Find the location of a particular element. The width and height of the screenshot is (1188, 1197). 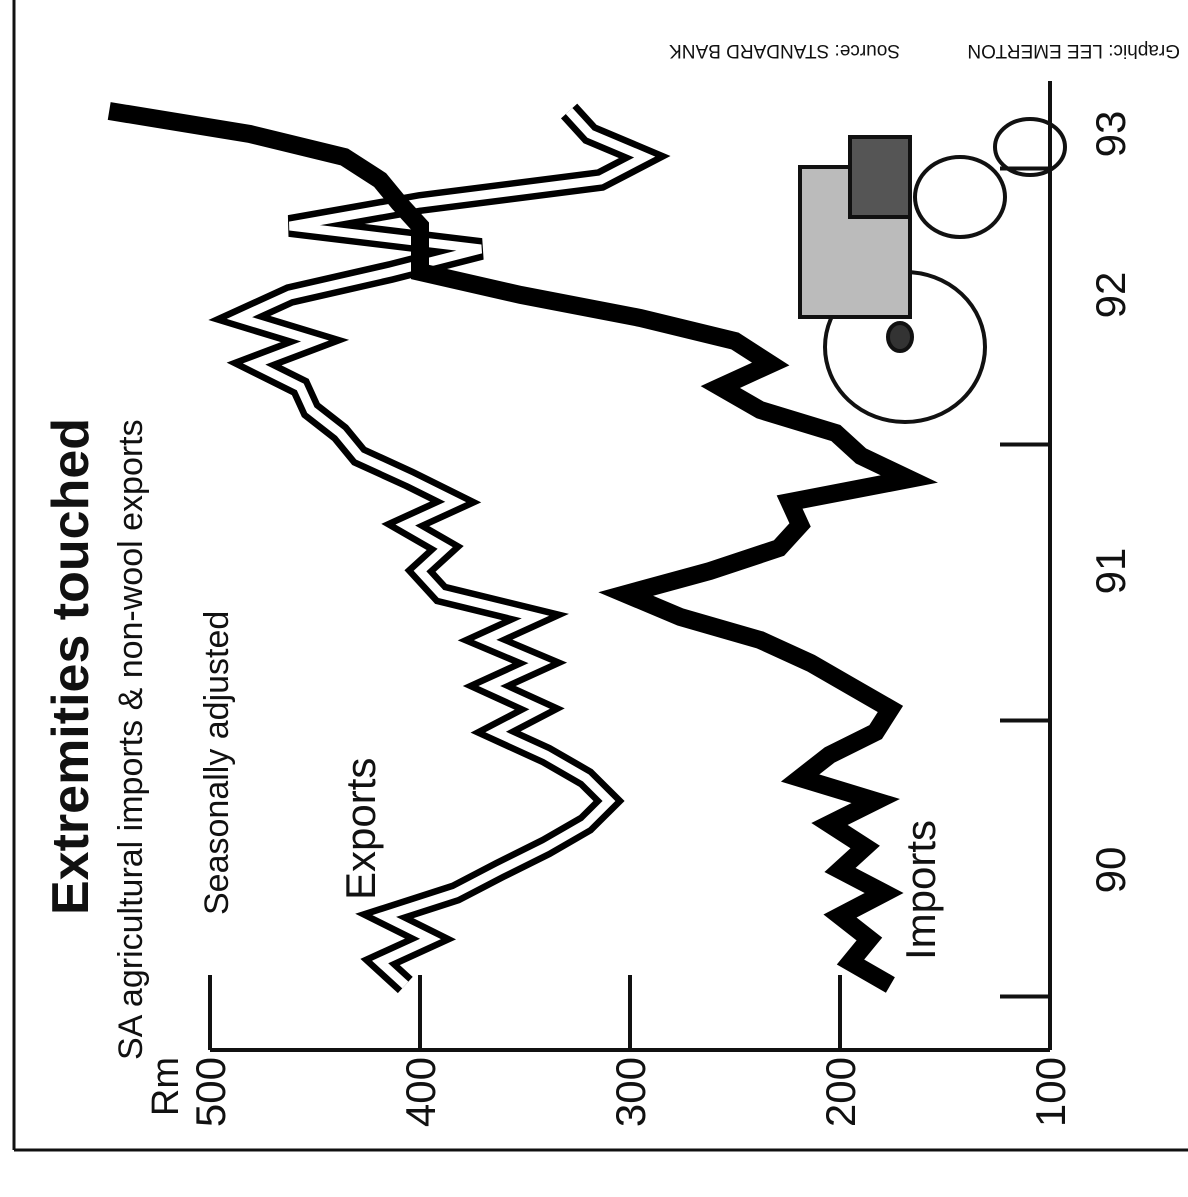

y-tick-label: 400 is located at coordinates (420, 1092).